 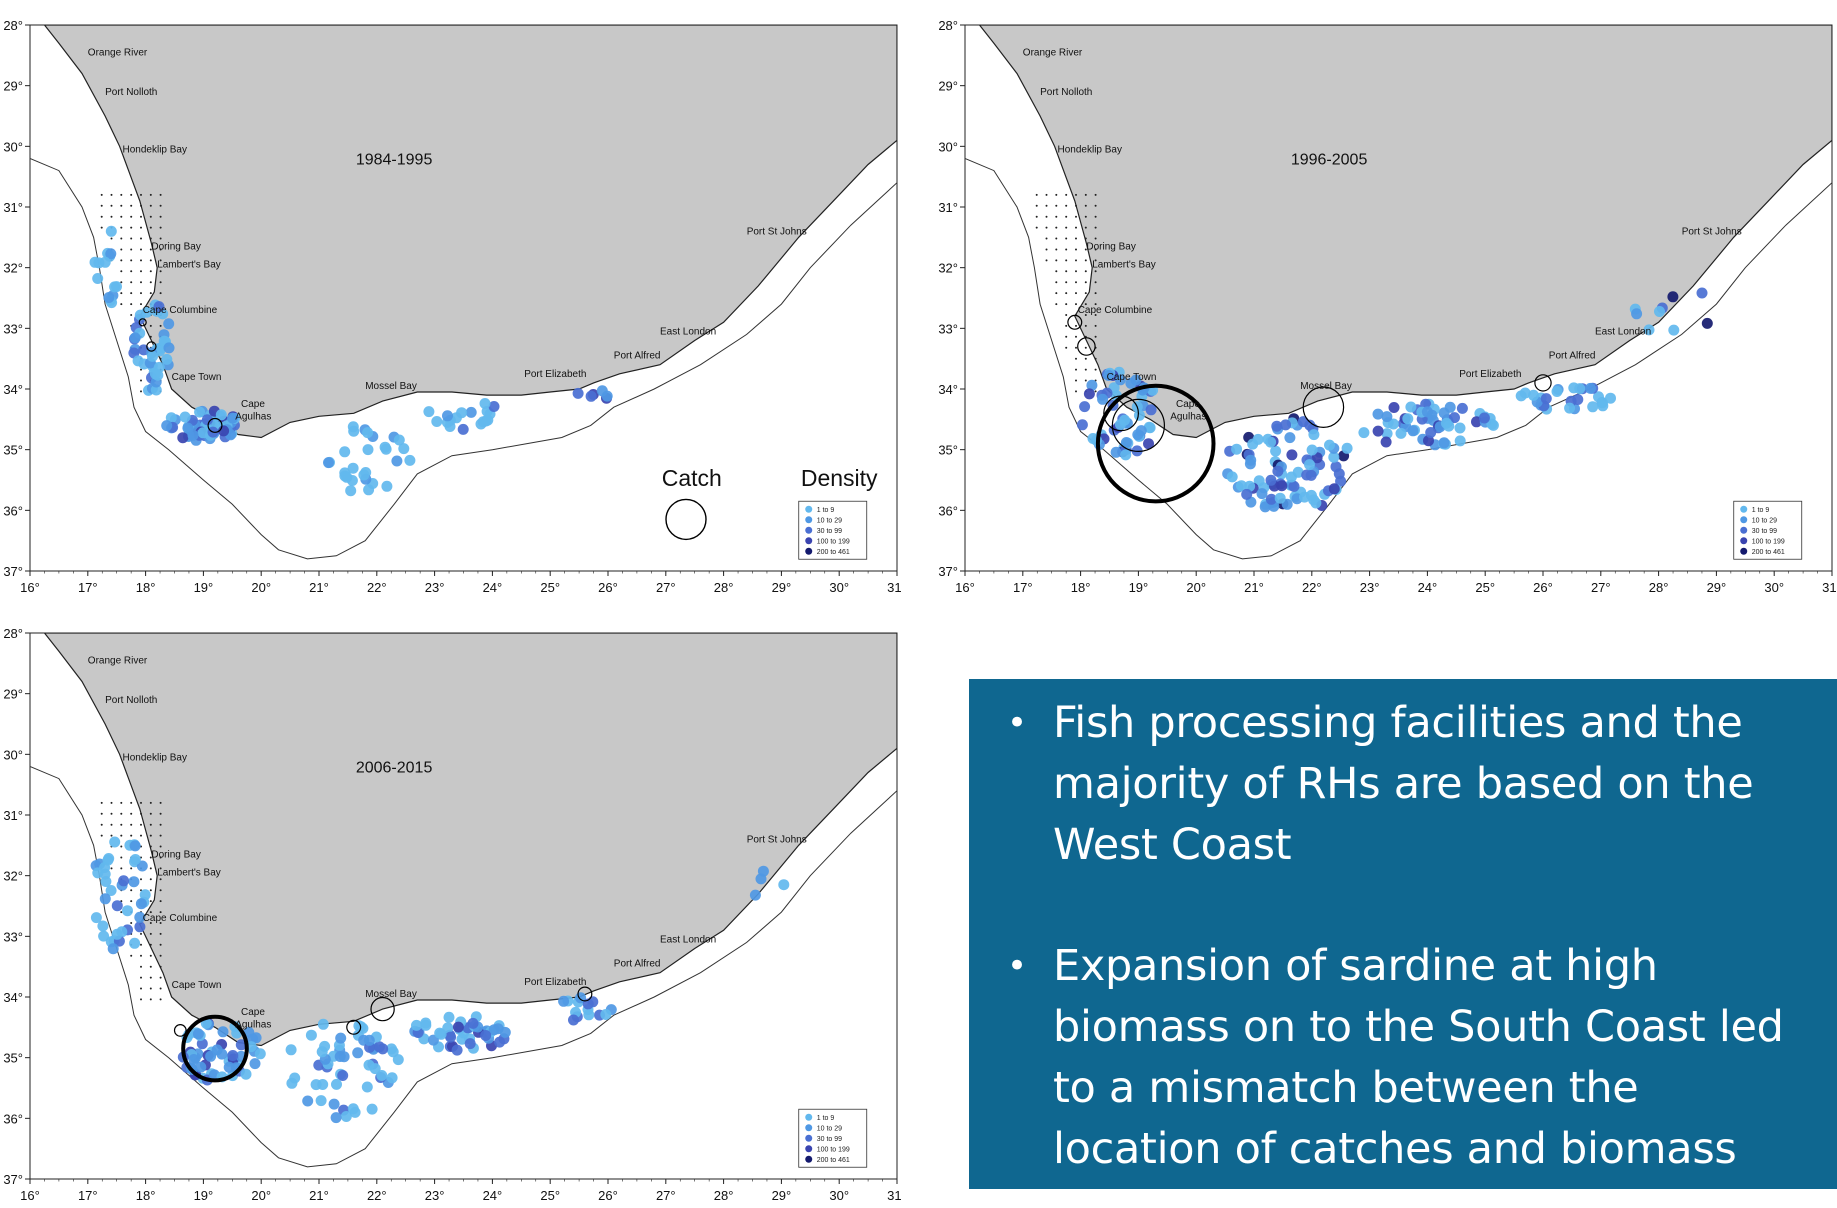 What do you see at coordinates (839, 478) in the screenshot?
I see `density-key-label: Density` at bounding box center [839, 478].